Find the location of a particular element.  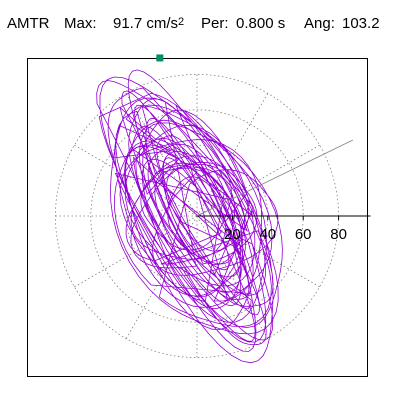

period-label: Per: is located at coordinates (215, 23).